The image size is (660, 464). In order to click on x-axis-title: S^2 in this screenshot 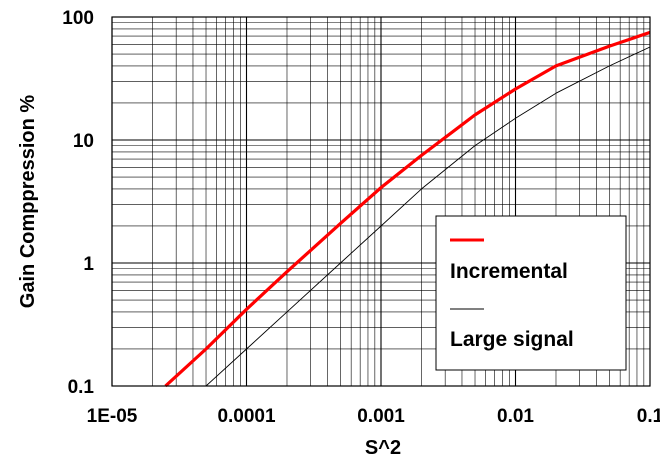, I will do `click(383, 448)`.